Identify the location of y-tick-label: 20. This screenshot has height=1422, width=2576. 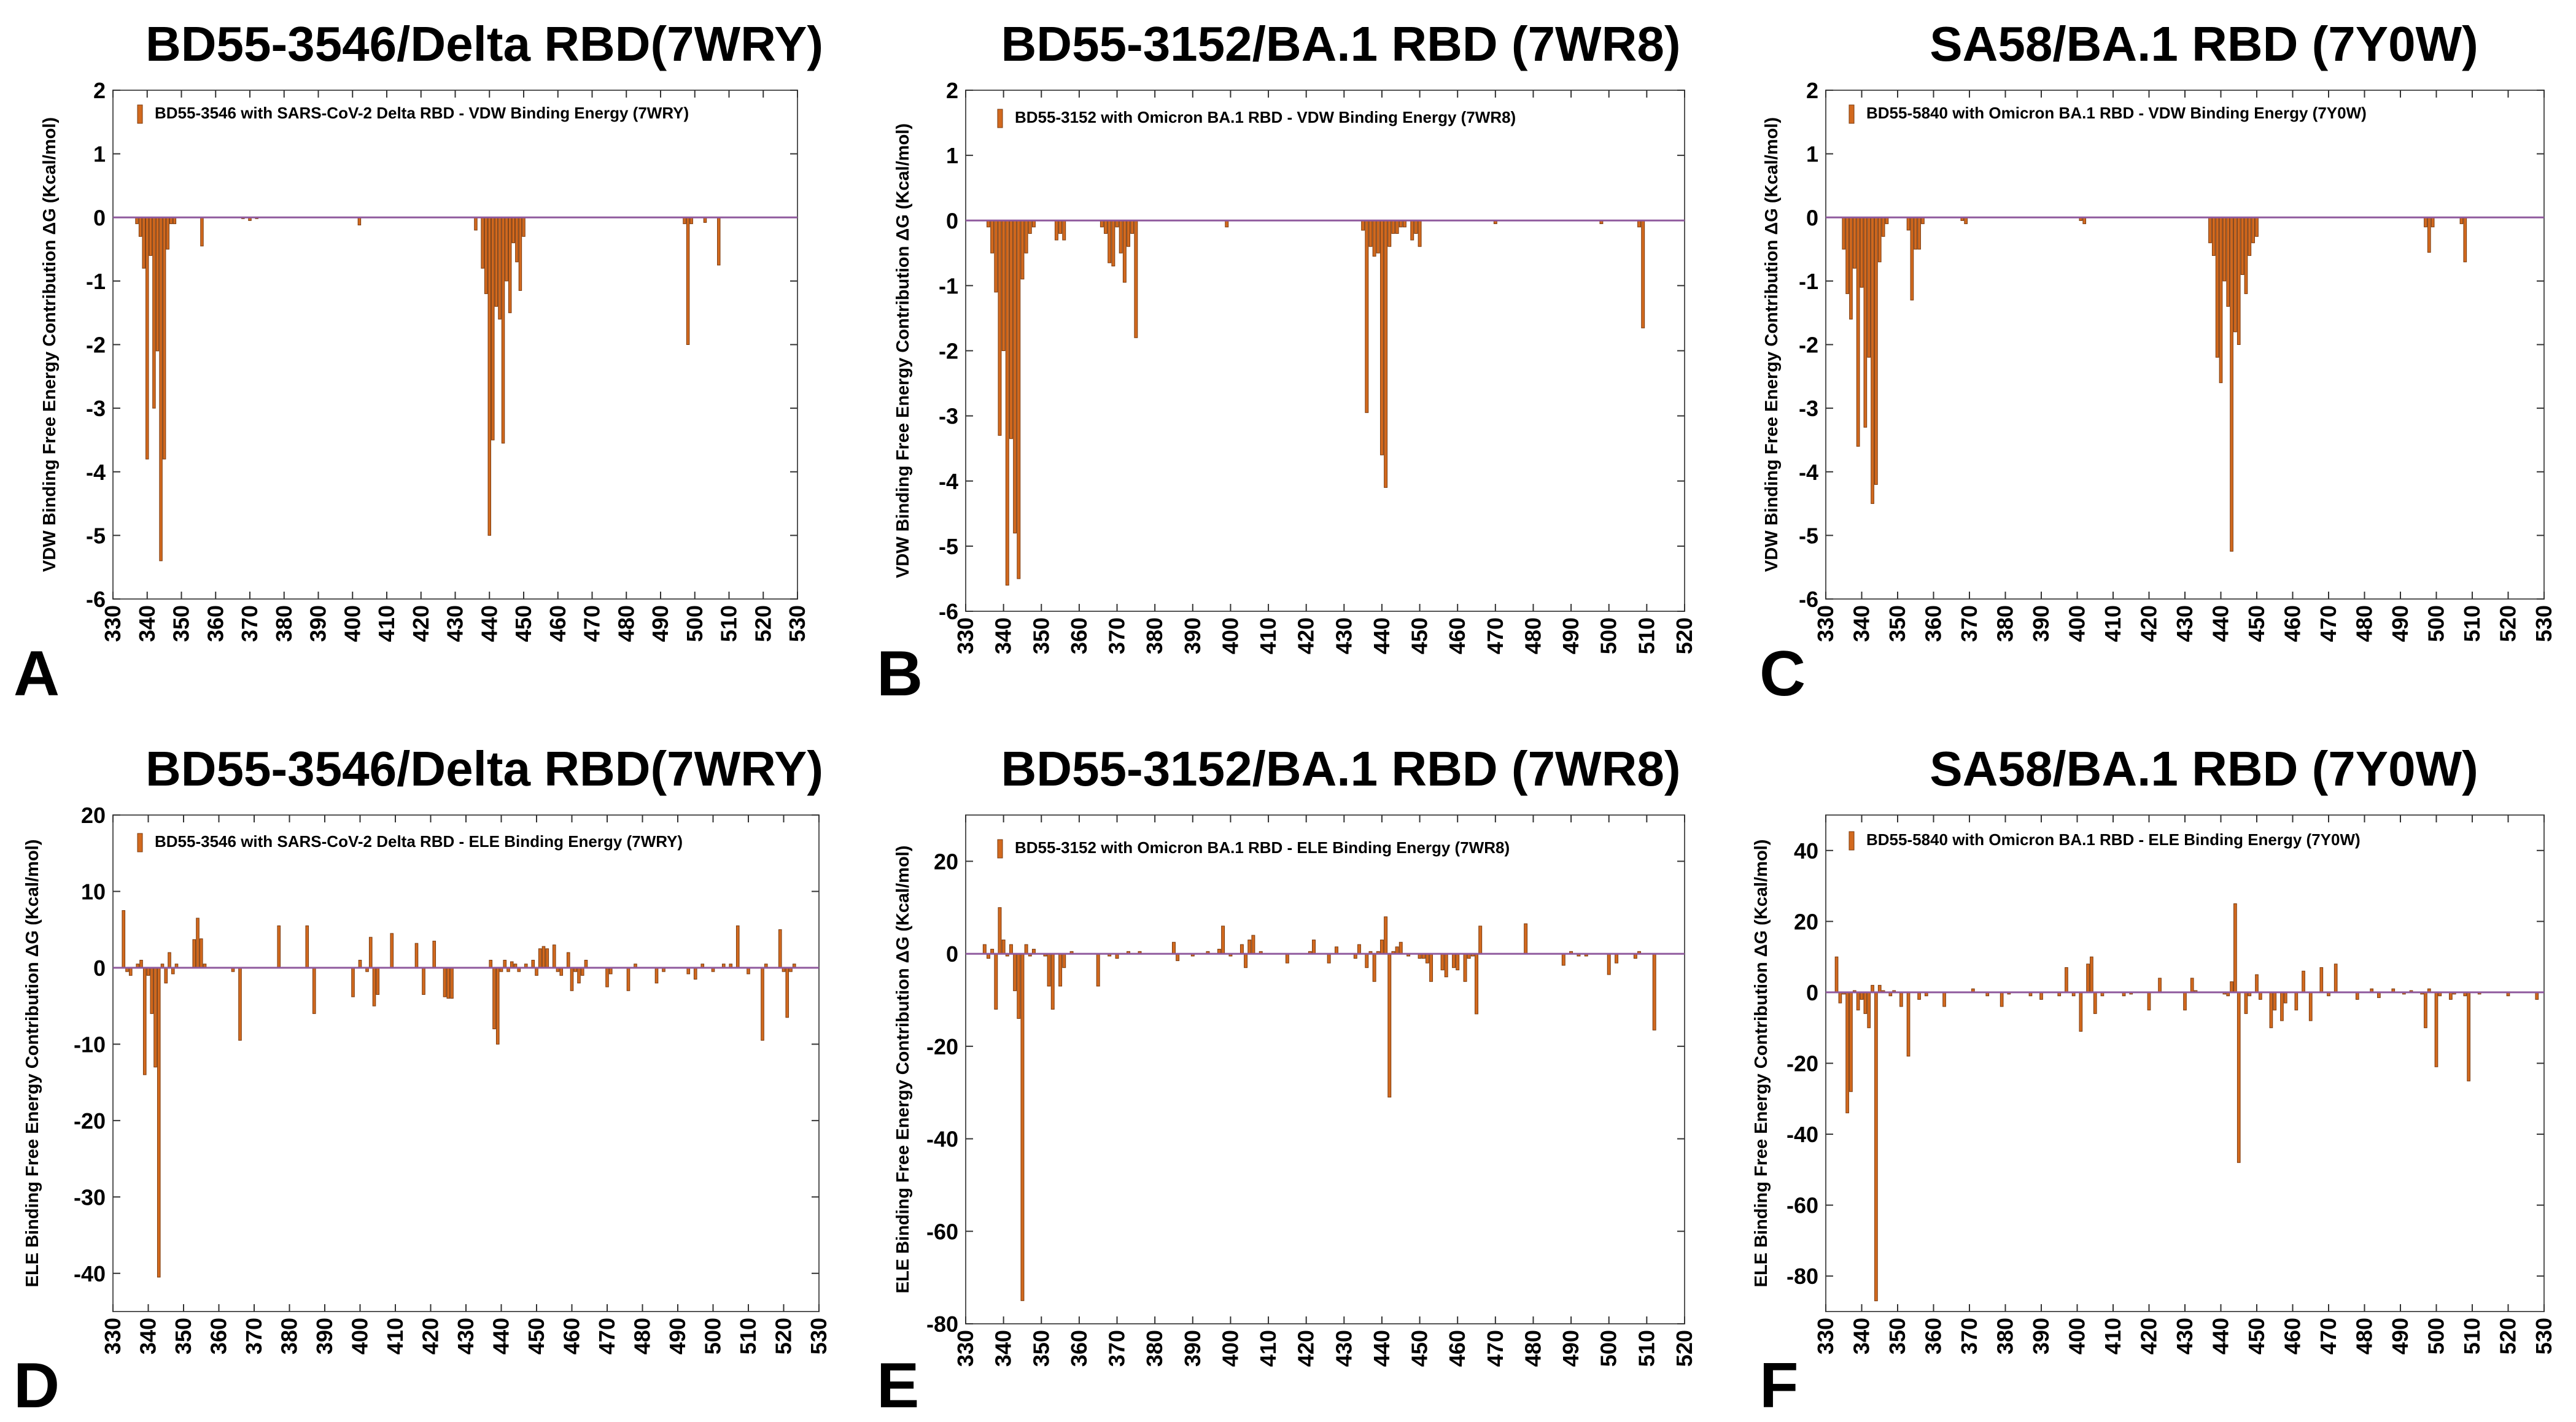
(1806, 921).